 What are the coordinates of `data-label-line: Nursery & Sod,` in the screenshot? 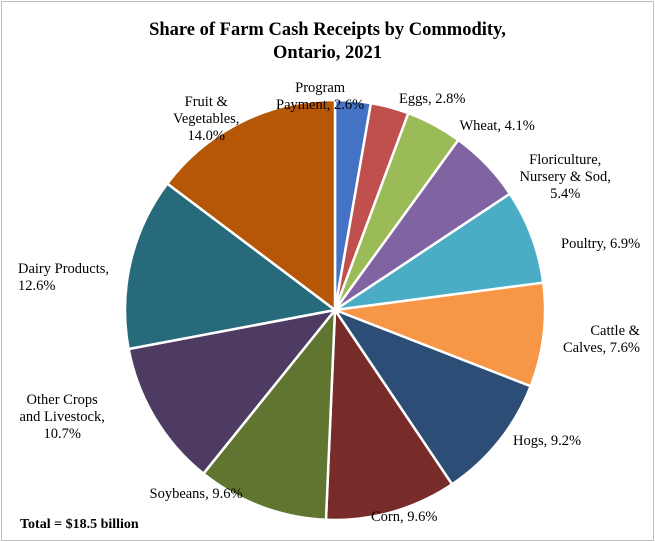 It's located at (565, 177).